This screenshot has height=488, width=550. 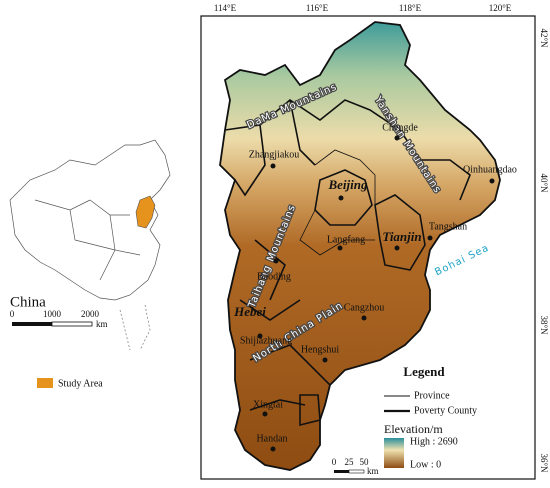 What do you see at coordinates (544, 463) in the screenshot?
I see `lat-label: 36°N` at bounding box center [544, 463].